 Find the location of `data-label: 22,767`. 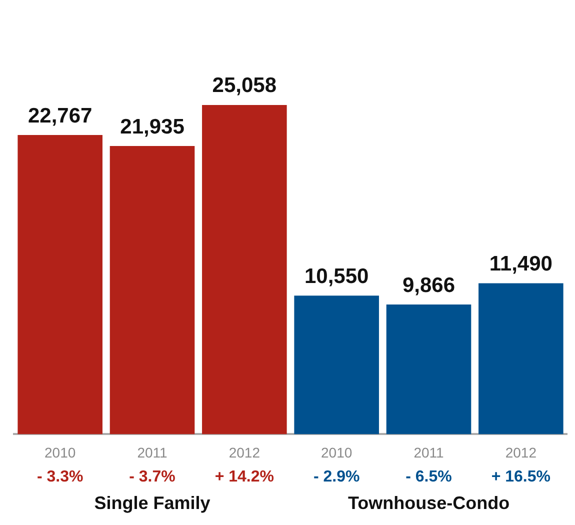

data-label: 22,767 is located at coordinates (60, 116).